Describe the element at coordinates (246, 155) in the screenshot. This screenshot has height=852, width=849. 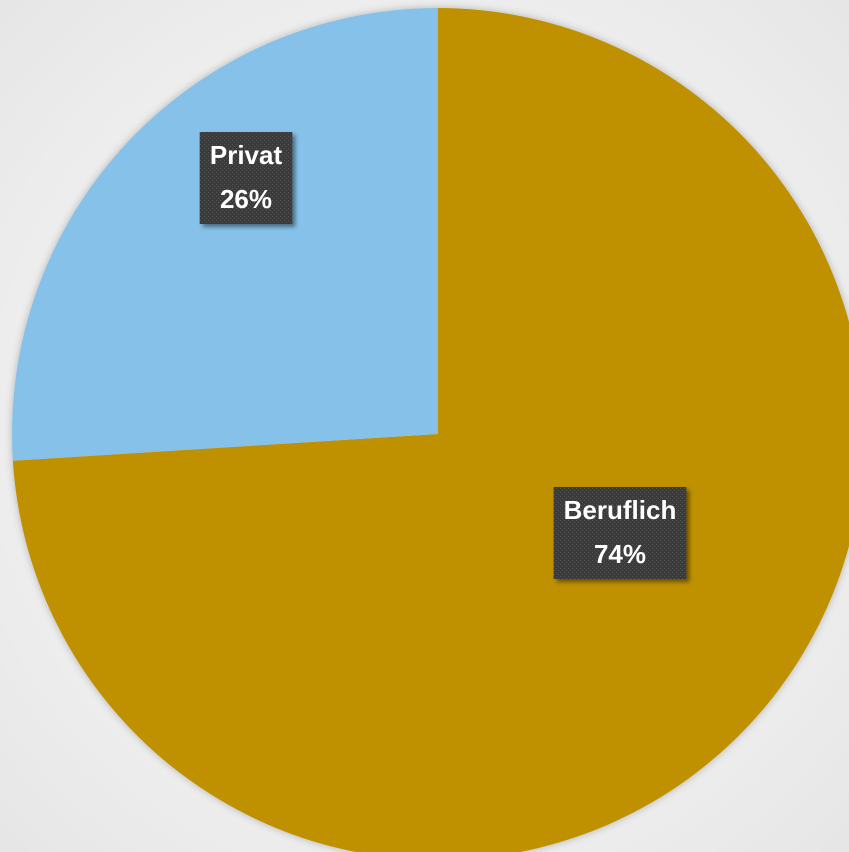
I see `label-category: Privat` at that location.